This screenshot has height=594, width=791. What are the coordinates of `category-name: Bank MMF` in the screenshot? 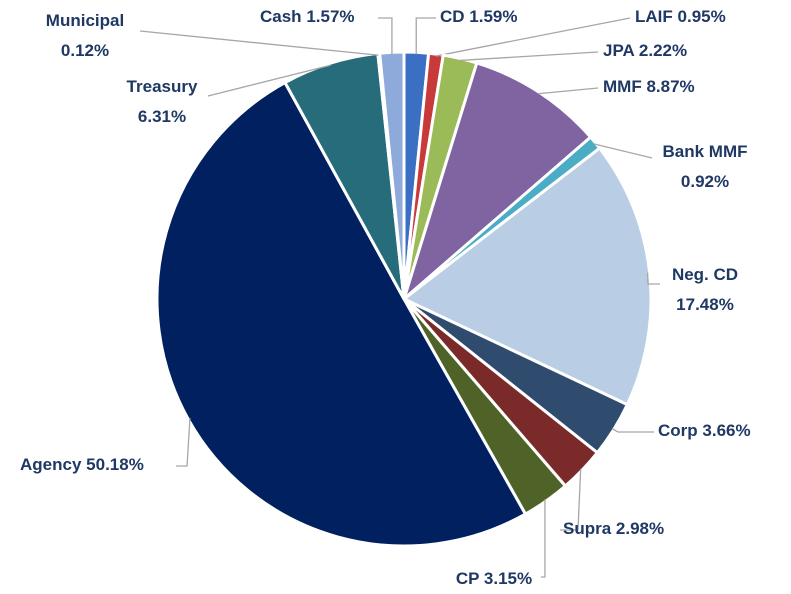 It's located at (705, 151).